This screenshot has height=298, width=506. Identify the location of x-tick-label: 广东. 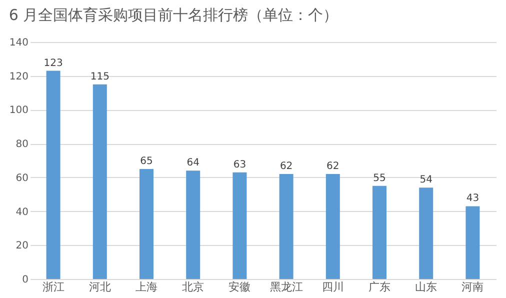
(379, 287).